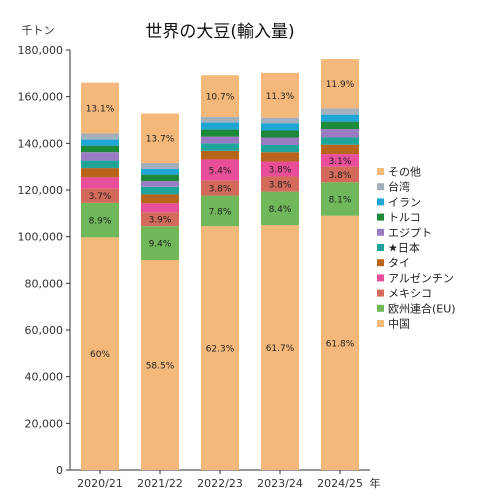  What do you see at coordinates (340, 200) in the screenshot?
I see `data-label: 8.1%` at bounding box center [340, 200].